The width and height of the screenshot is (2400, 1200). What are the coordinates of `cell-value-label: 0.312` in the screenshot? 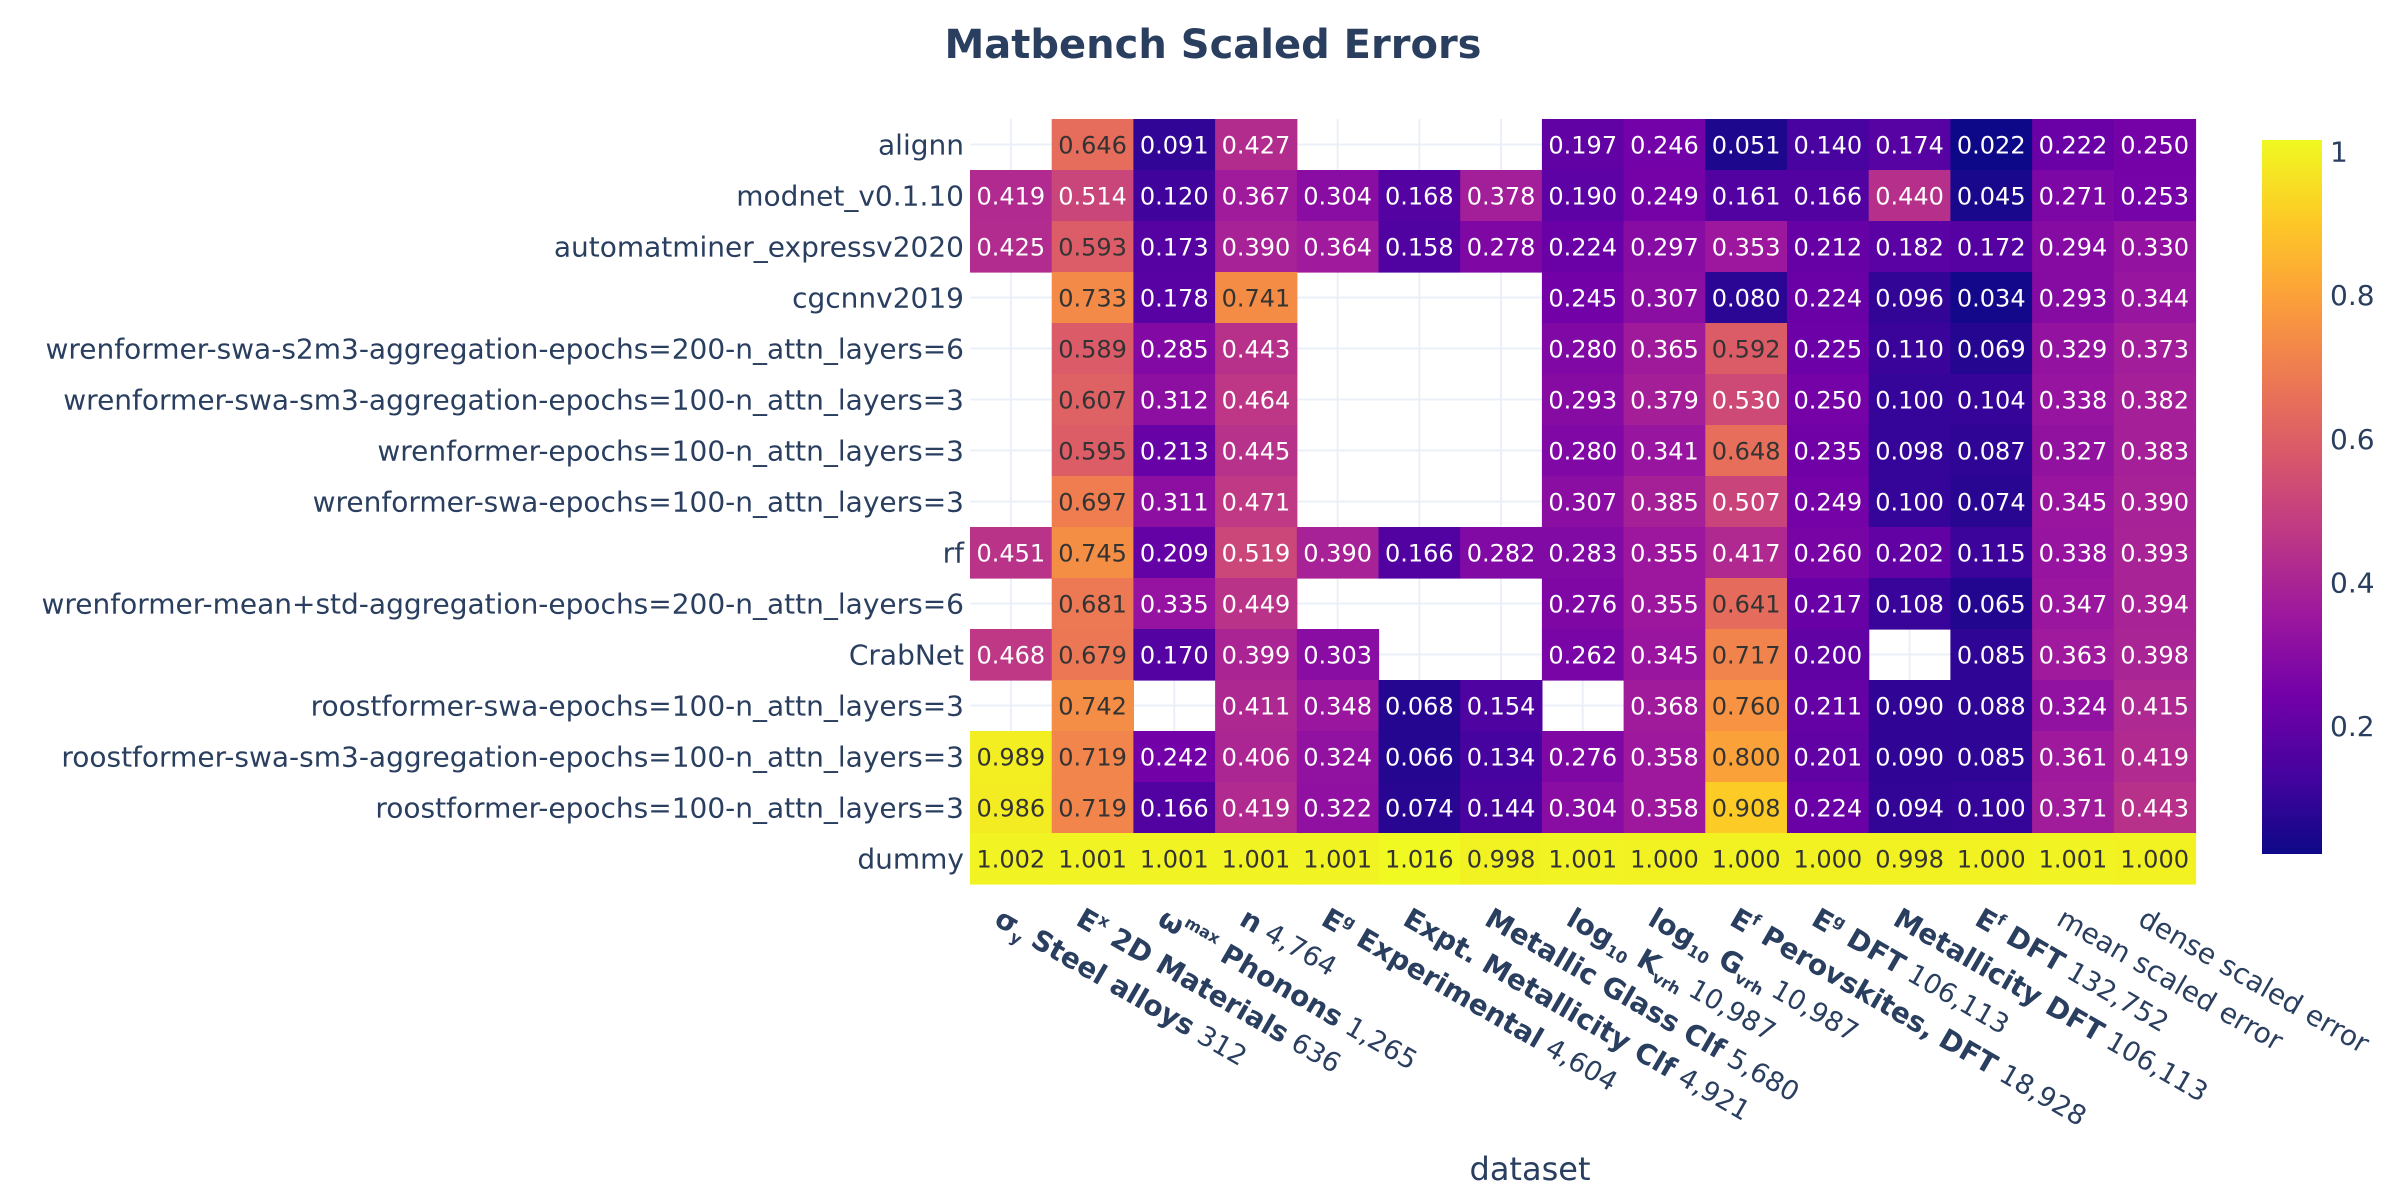 It's located at (1174, 401).